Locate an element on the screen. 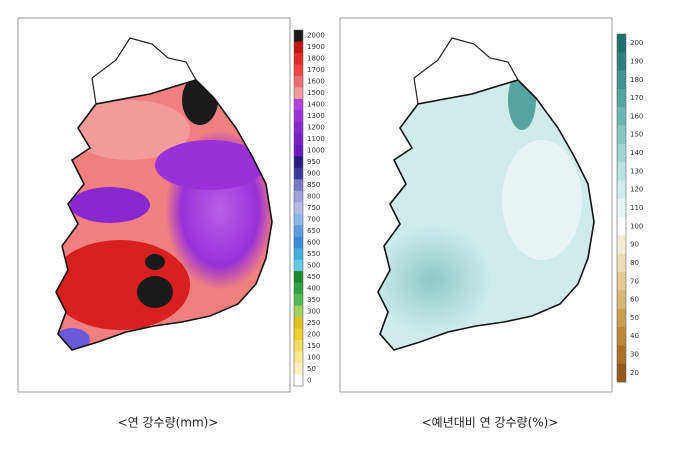 The height and width of the screenshot is (455, 680). colorbar-label: 1400 is located at coordinates (316, 105).